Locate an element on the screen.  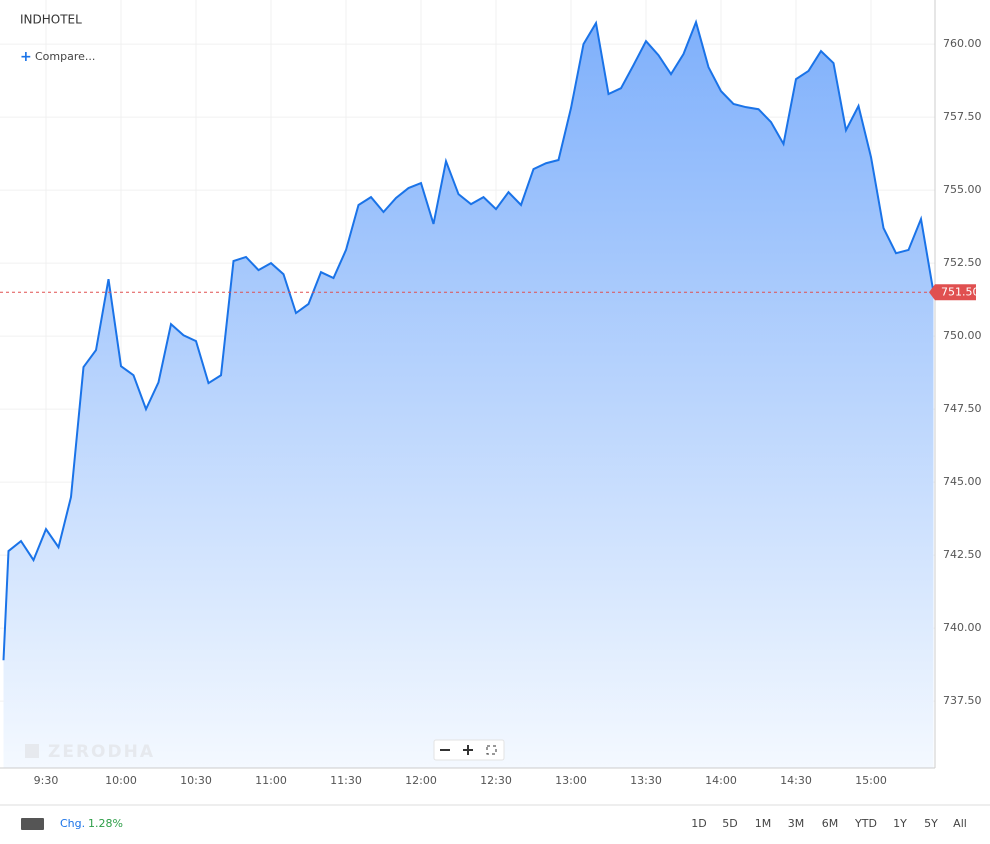
change-value: 1.28% is located at coordinates (105, 823).